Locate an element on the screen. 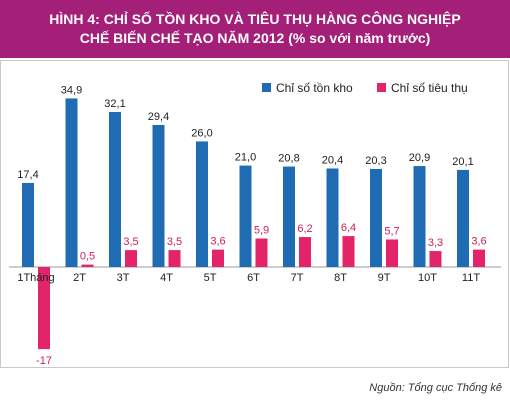 This screenshot has width=510, height=402. legend-label-consumption: Chỉ số tiêu thụ is located at coordinates (429, 88).